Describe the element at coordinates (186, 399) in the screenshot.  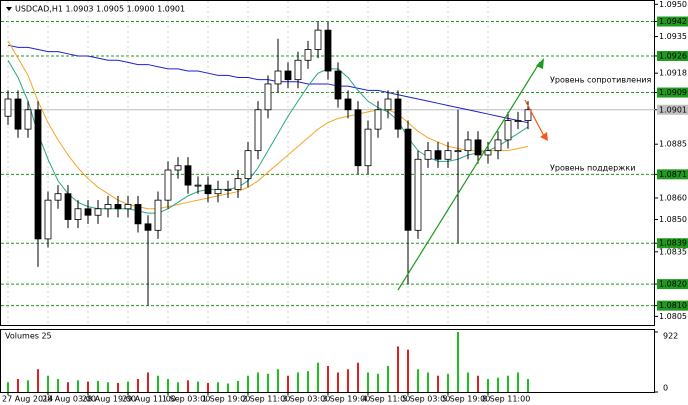
I see `x-tick-label: 1 Sep 03:00` at that location.